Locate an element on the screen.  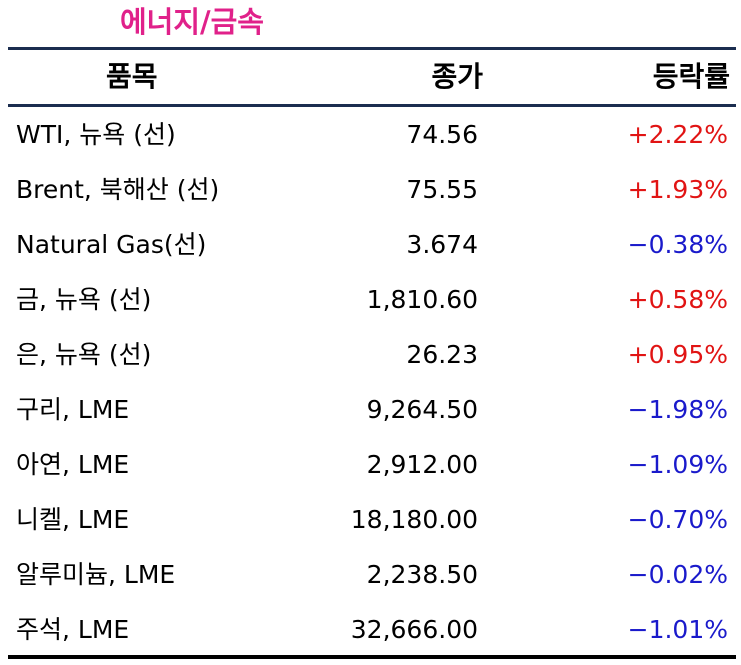
table-row: 알루미늄, LME 2,238.50 −0.02% is located at coordinates (372, 574).